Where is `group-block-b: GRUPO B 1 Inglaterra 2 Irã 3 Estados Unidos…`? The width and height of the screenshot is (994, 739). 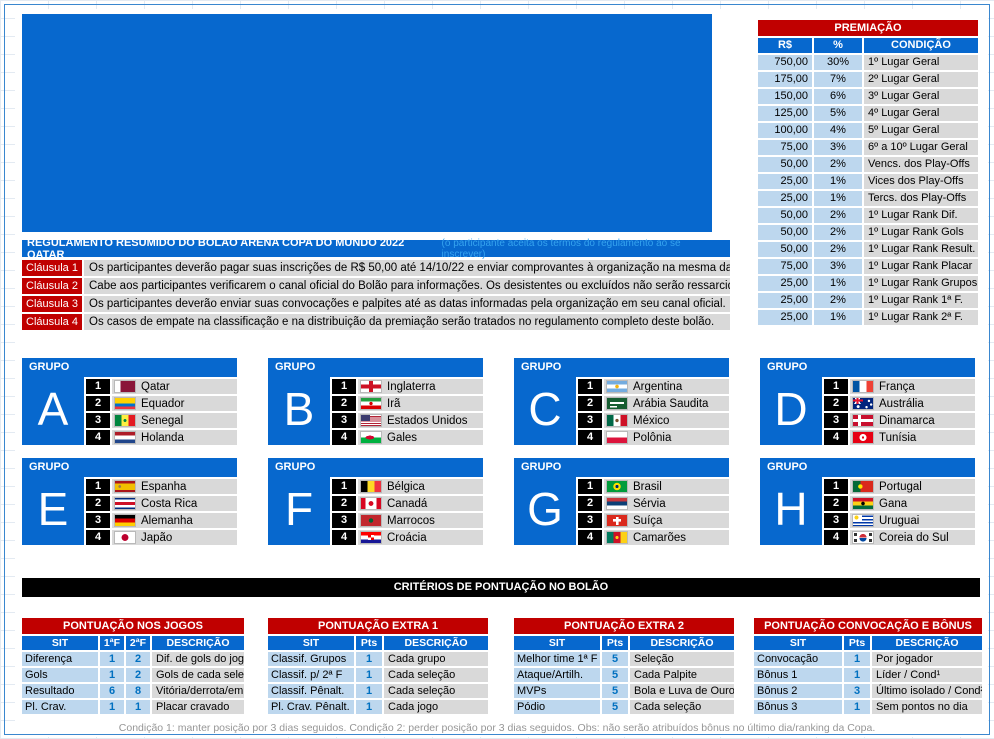
group-block-b: GRUPO B 1 Inglaterra 2 Irã 3 Estados Unidos… is located at coordinates (375, 401).